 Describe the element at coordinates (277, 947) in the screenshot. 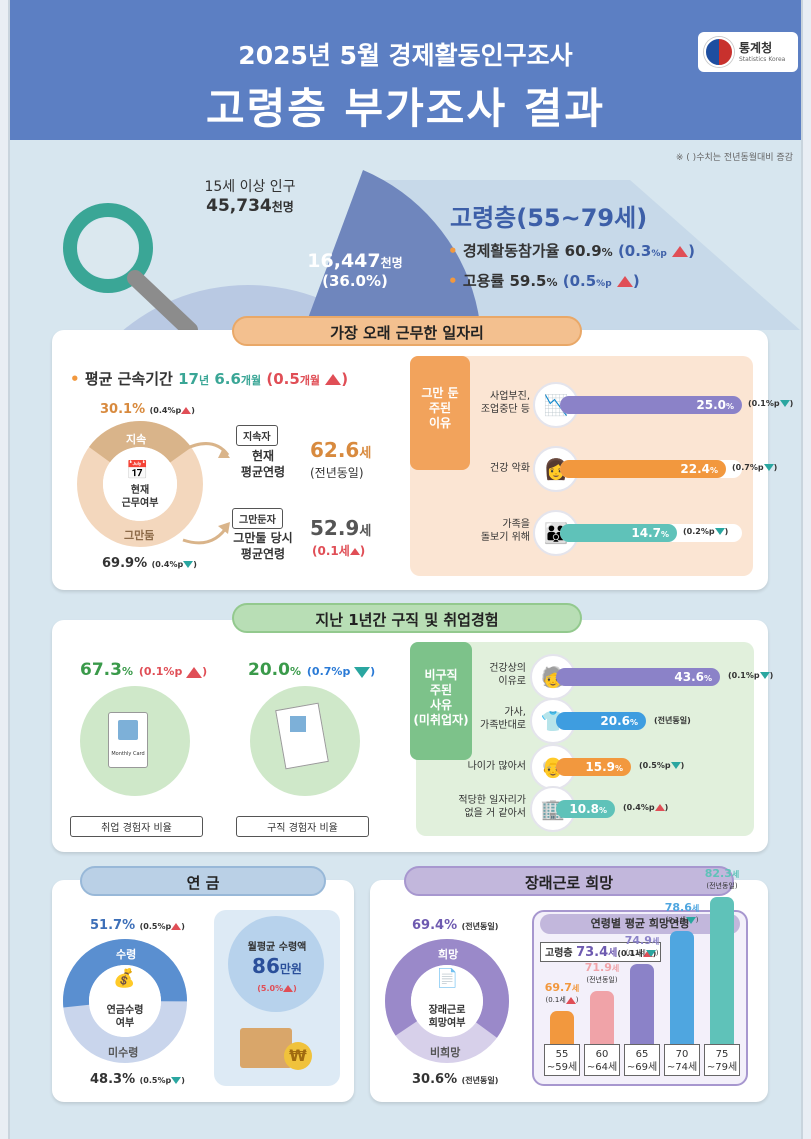

I see `monthly-label: 월평균 수령액` at that location.